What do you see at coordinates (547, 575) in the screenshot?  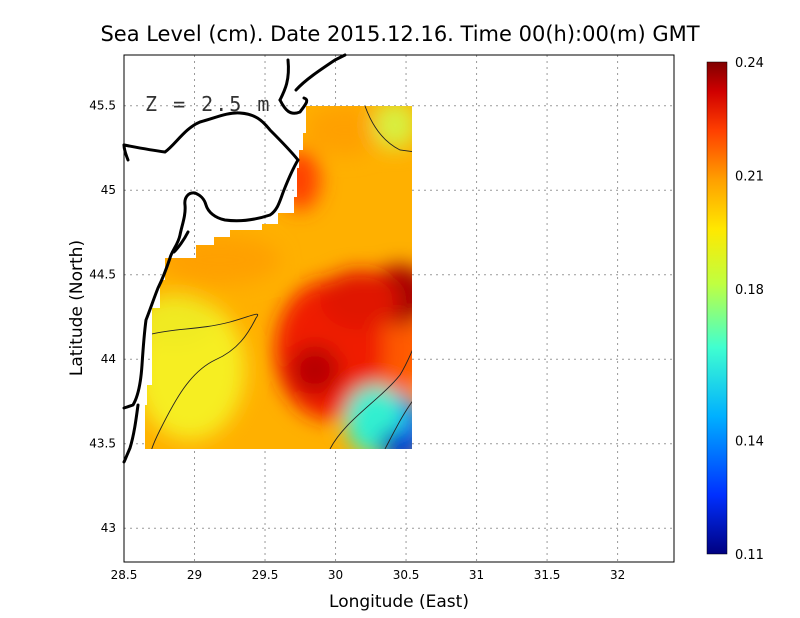 I see `x-tick-label: 31.5` at bounding box center [547, 575].